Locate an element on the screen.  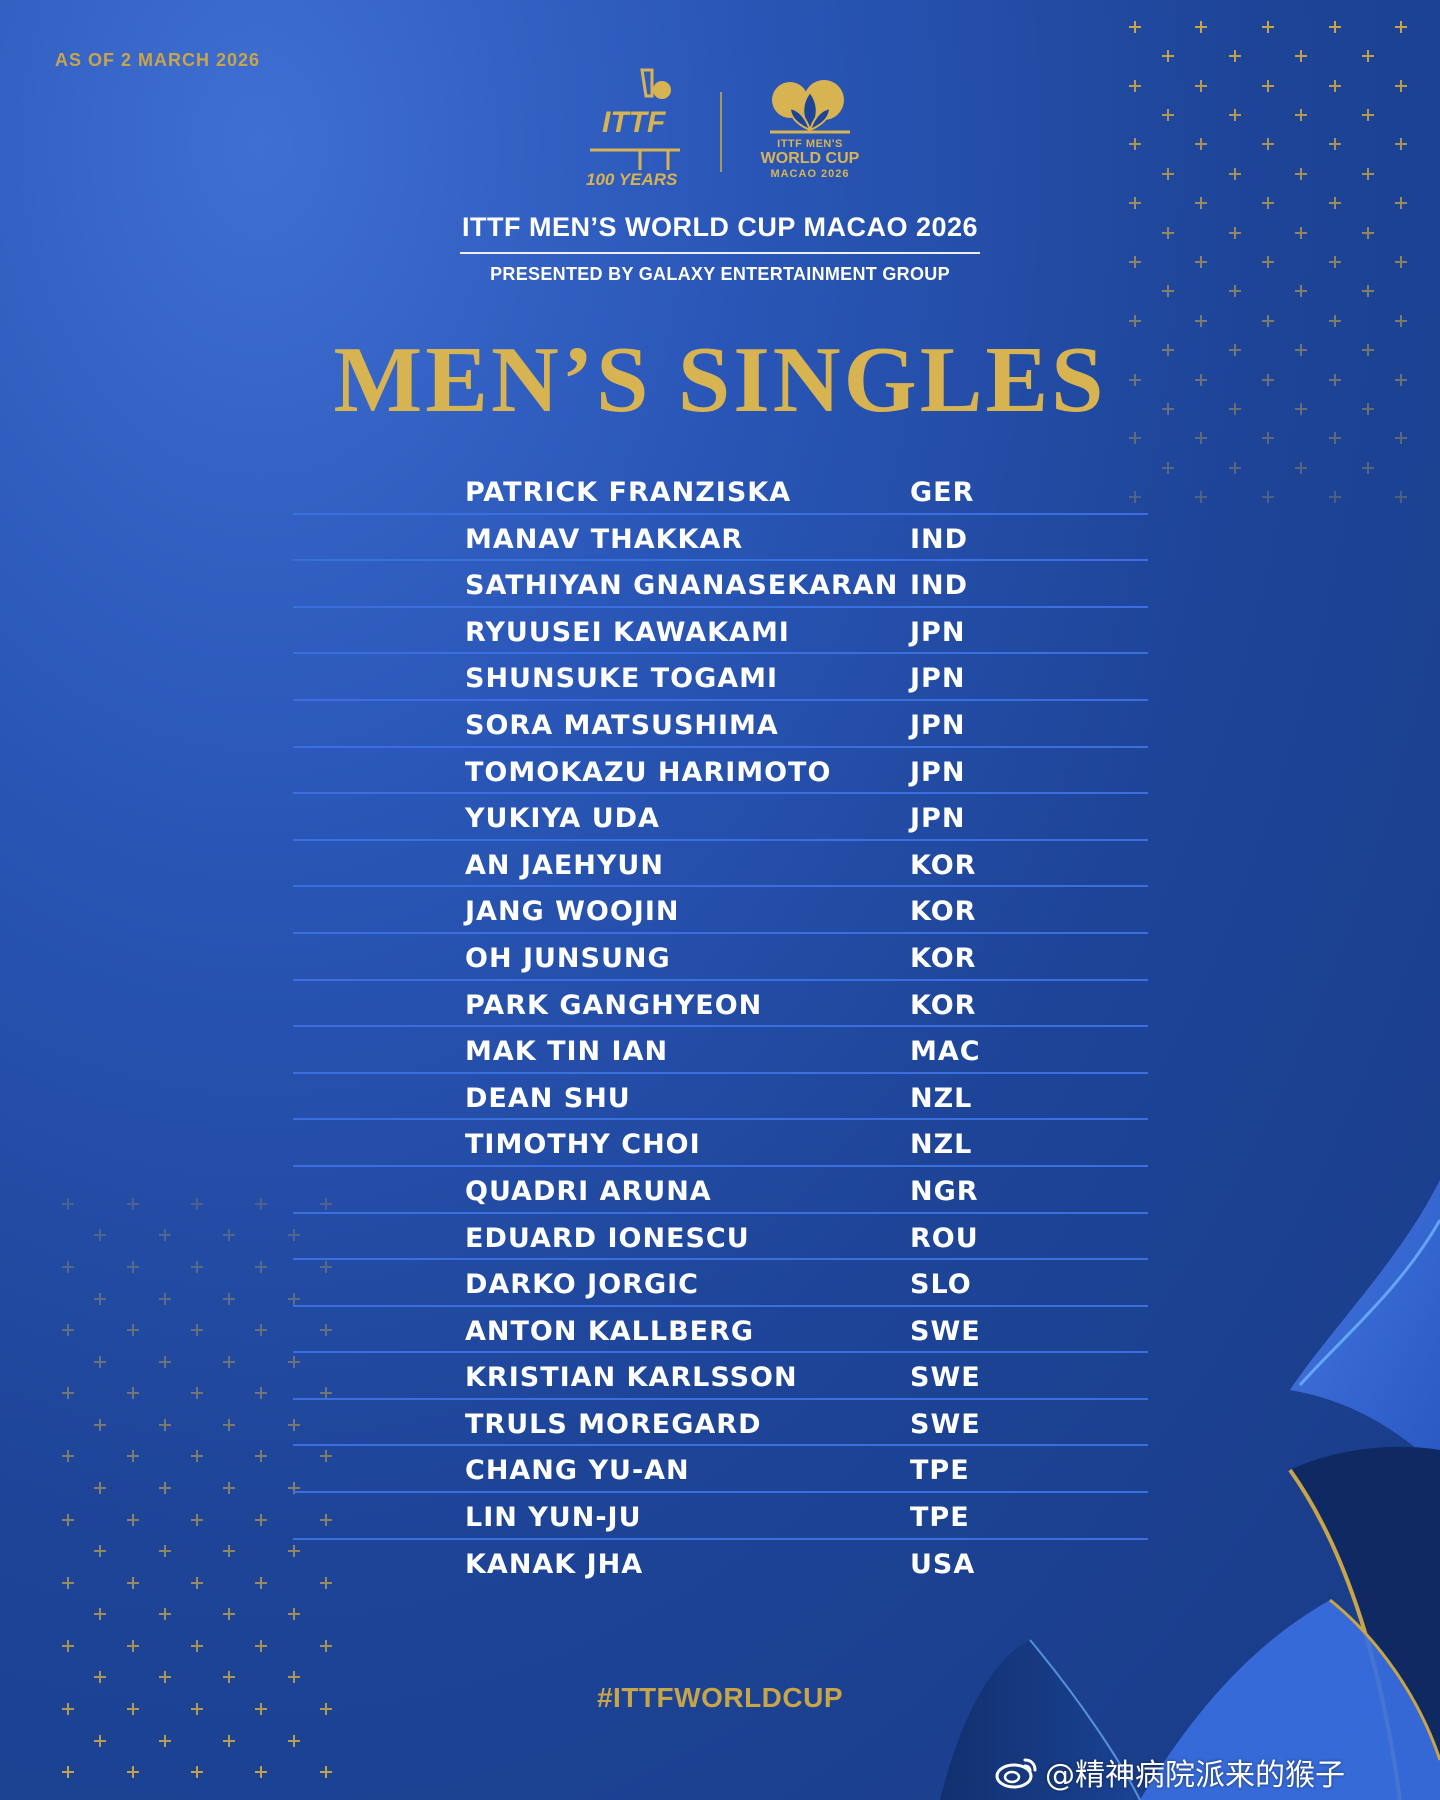
player-row: JANG WOOJIN KOR is located at coordinates (720, 910).